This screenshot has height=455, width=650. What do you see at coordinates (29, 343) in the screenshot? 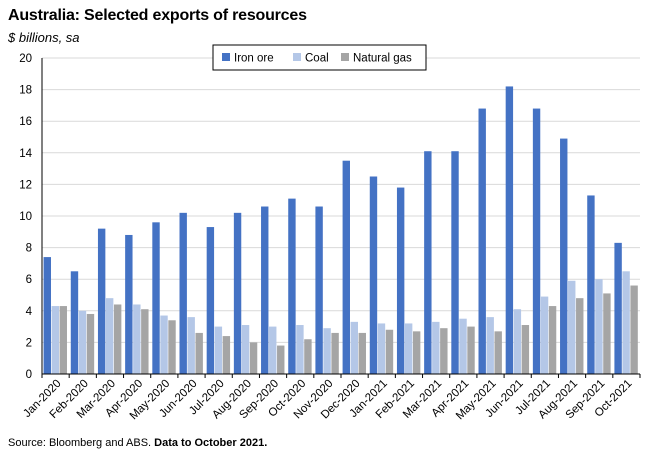
I see `y-tick-label: 2` at bounding box center [29, 343].